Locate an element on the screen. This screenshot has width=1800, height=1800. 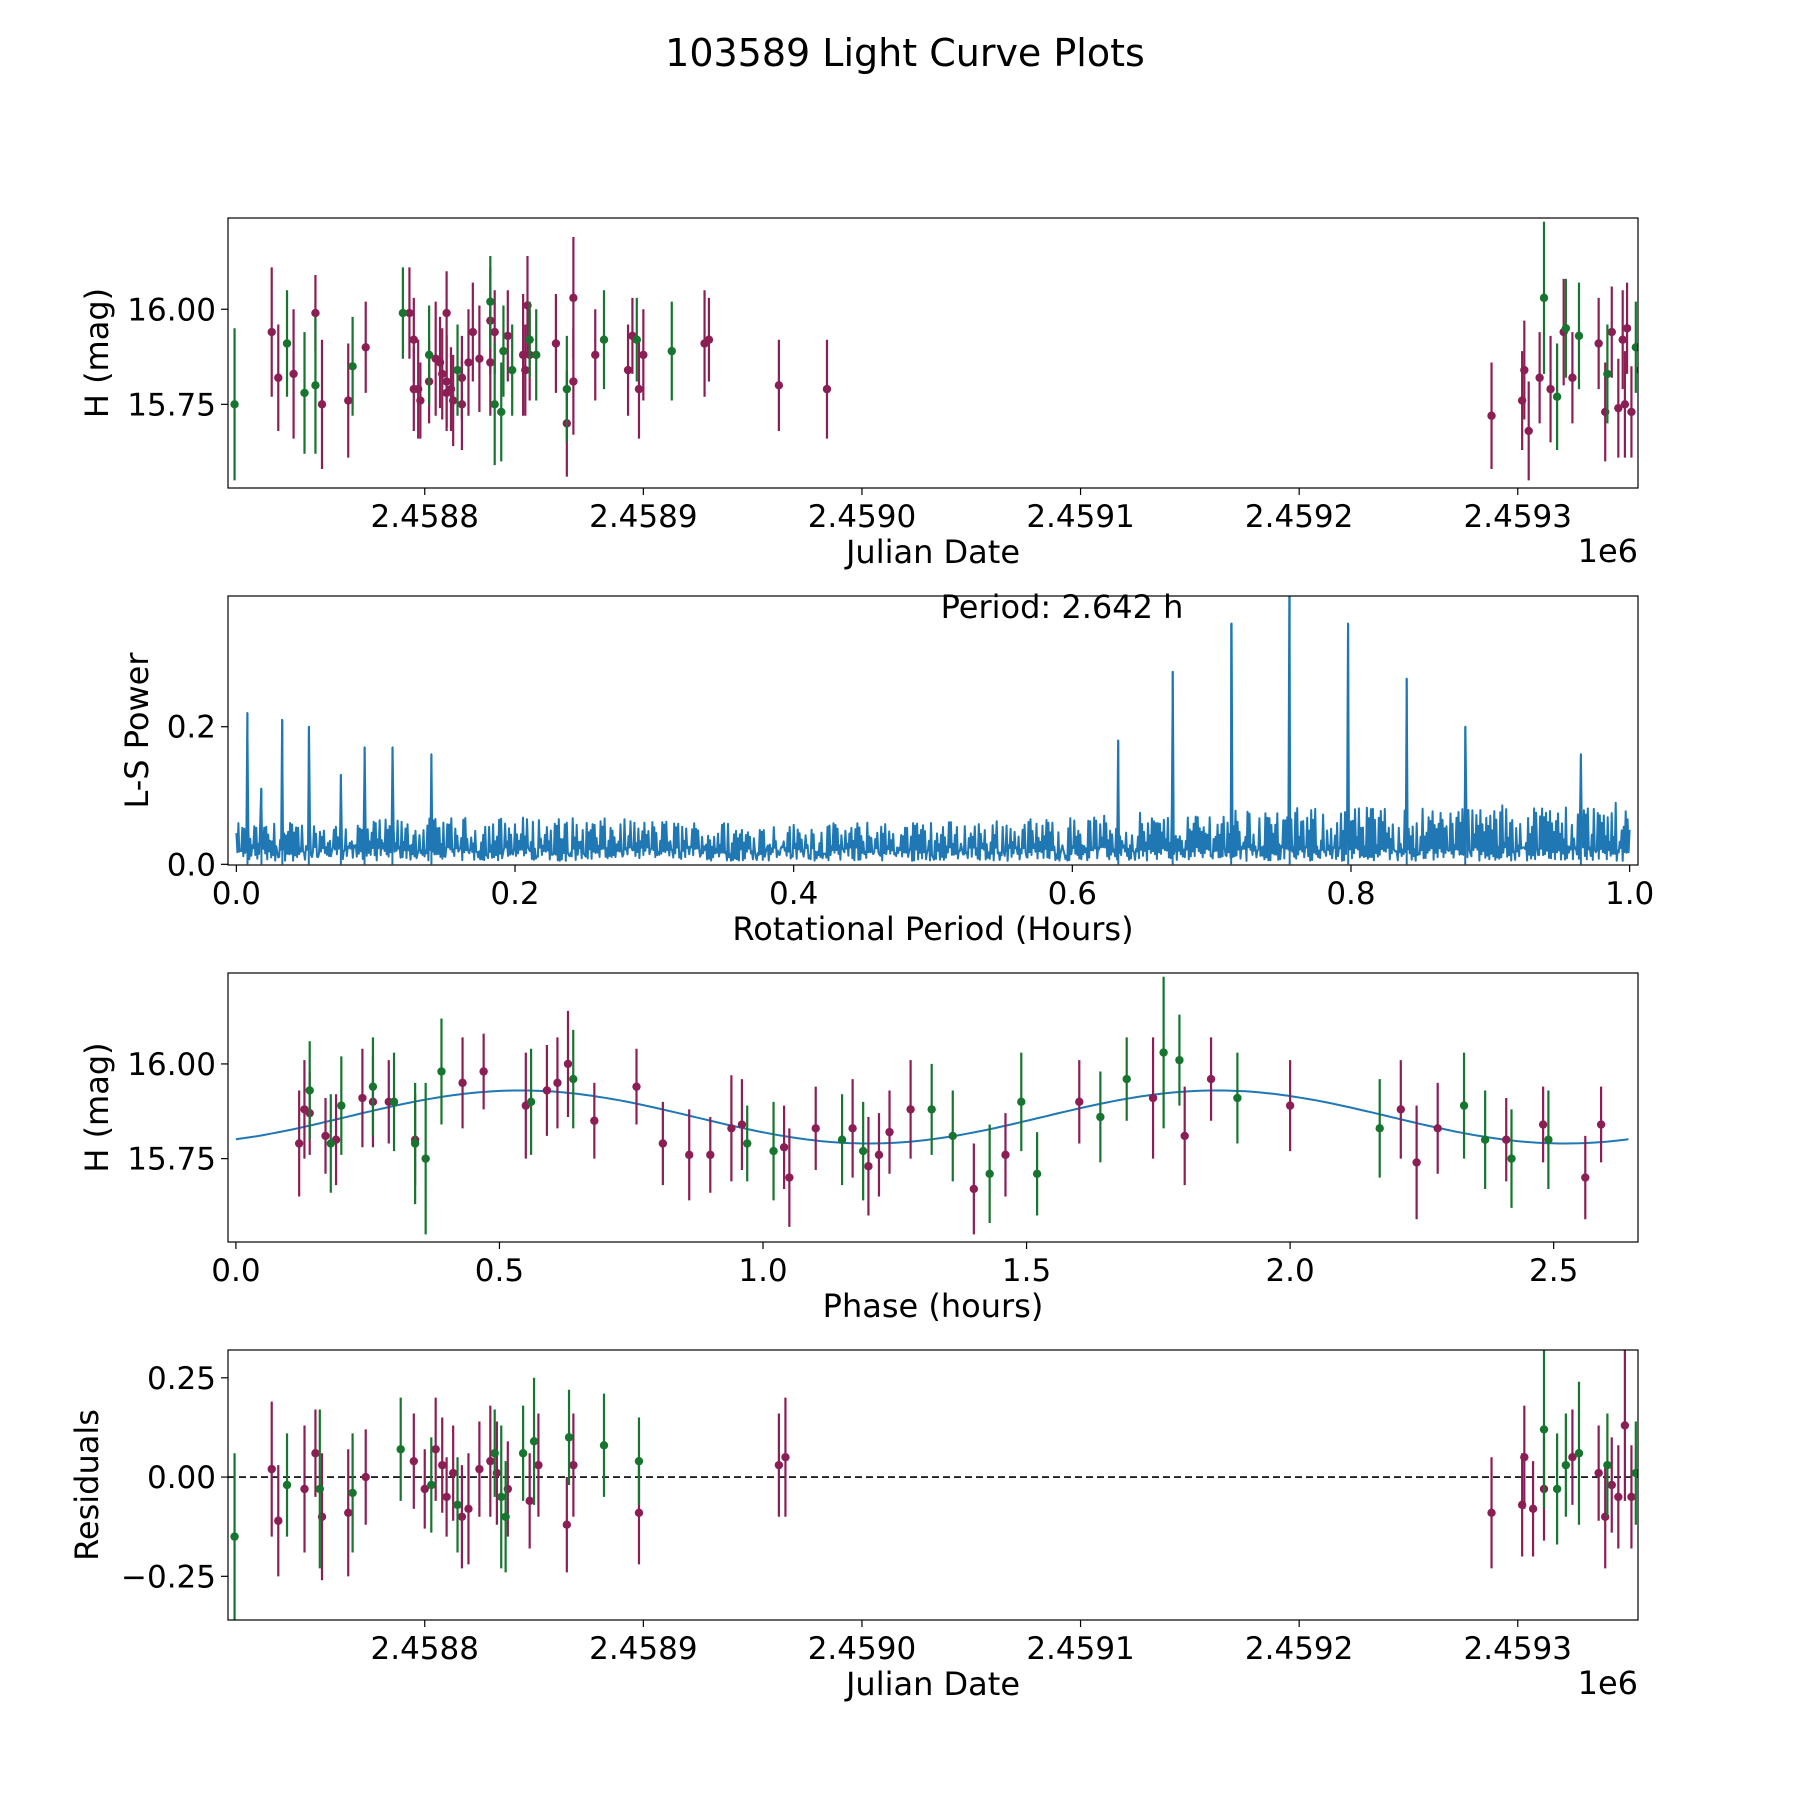
residuals-xtick-label: 2.4589 is located at coordinates (643, 1649).